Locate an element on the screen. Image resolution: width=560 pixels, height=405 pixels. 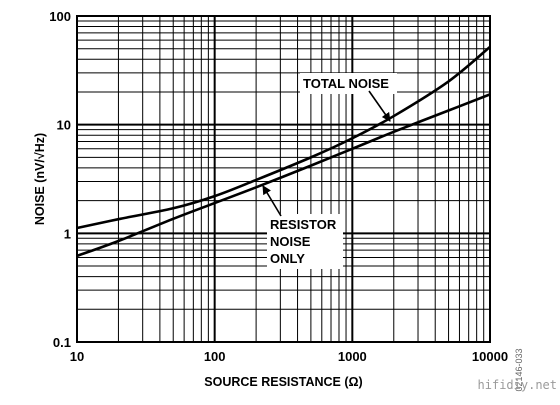
annotation-resistor-noise: RESISTOR NOISE ONLY is located at coordinates (302, 227).